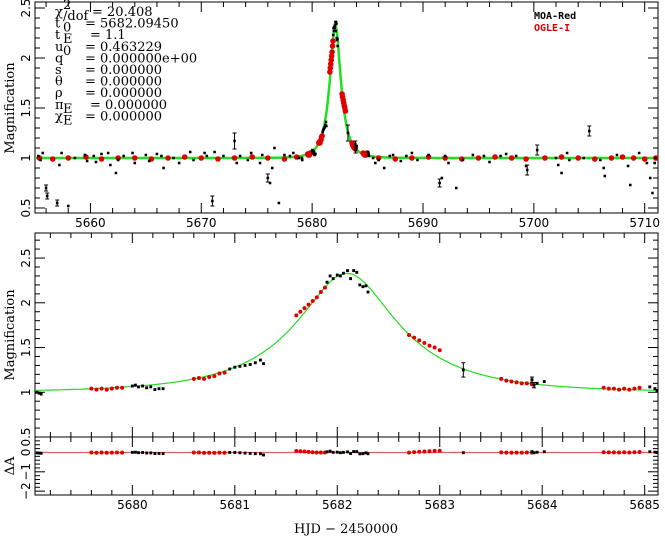 The width and height of the screenshot is (665, 542). Describe the element at coordinates (59, 47) in the screenshot. I see `param-name: u` at that location.